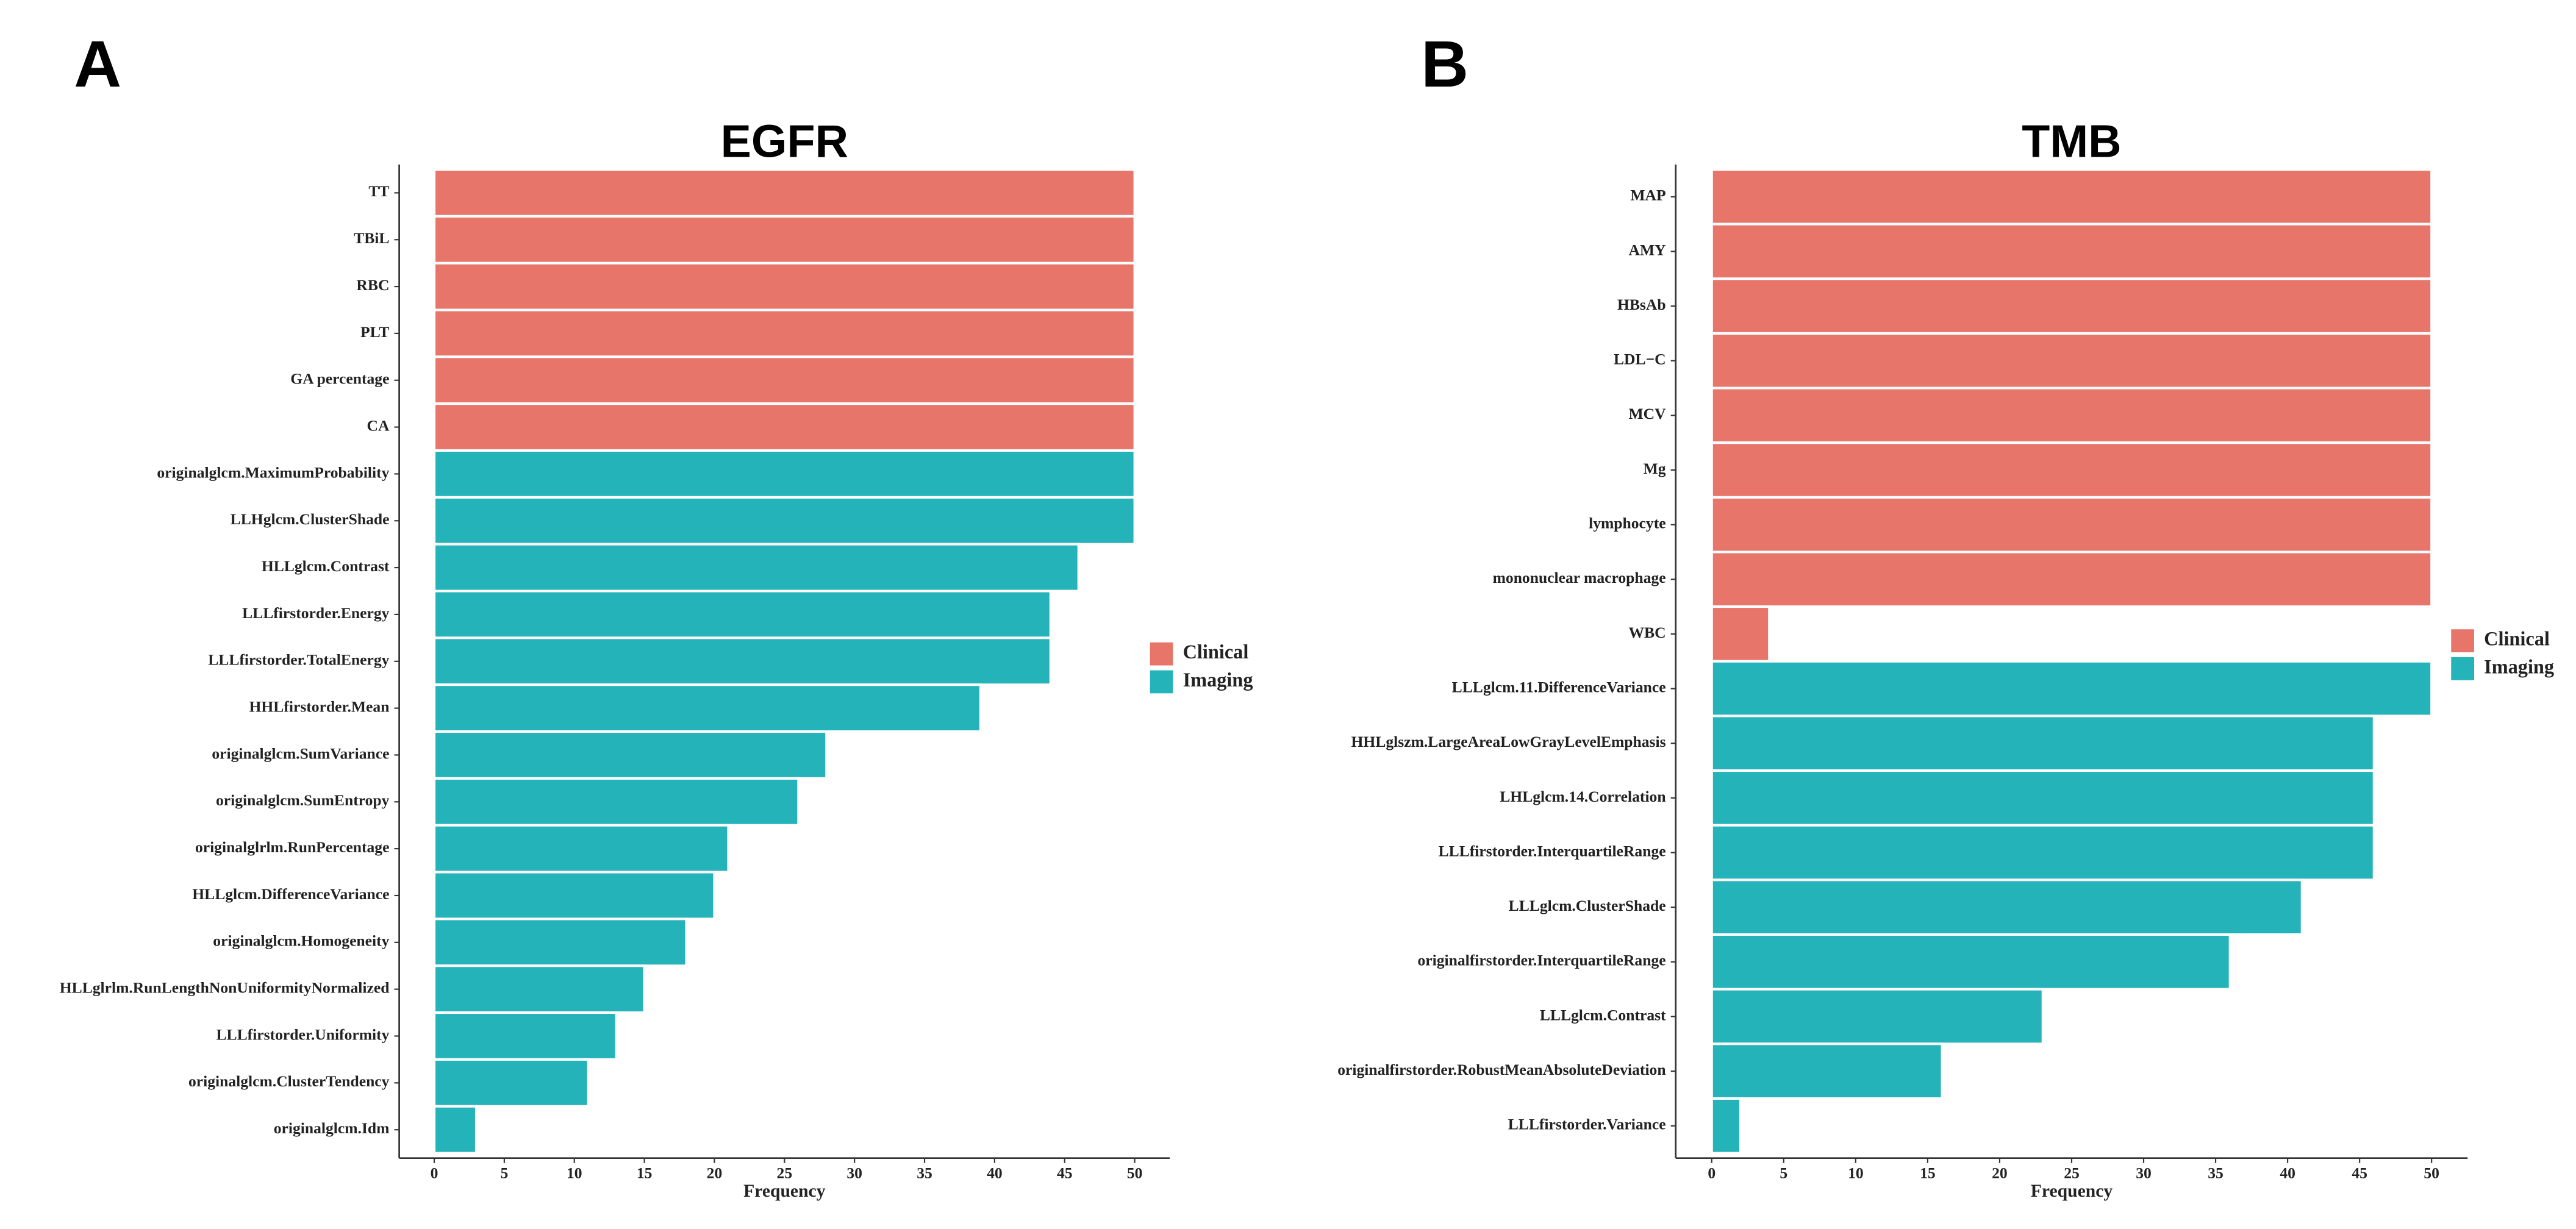 This screenshot has height=1229, width=2576. I want to click on x-tick-label: 45, so click(1065, 1173).